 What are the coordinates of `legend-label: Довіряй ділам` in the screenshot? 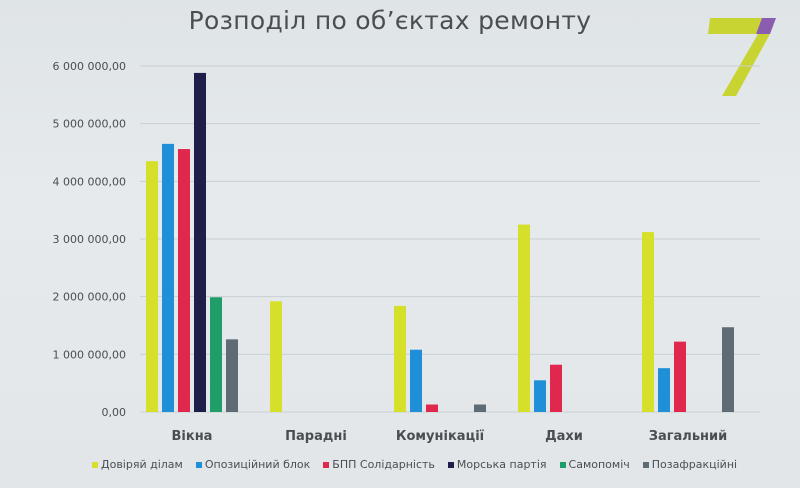 It's located at (142, 464).